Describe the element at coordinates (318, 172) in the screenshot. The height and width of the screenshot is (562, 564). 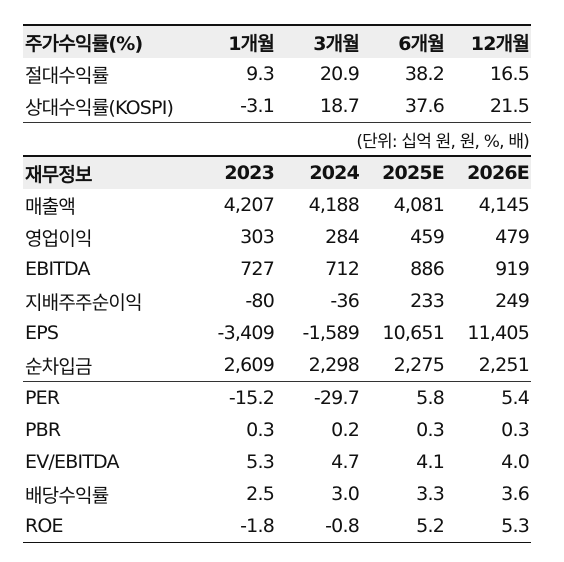
I see `financials-header-2024: 2024` at that location.